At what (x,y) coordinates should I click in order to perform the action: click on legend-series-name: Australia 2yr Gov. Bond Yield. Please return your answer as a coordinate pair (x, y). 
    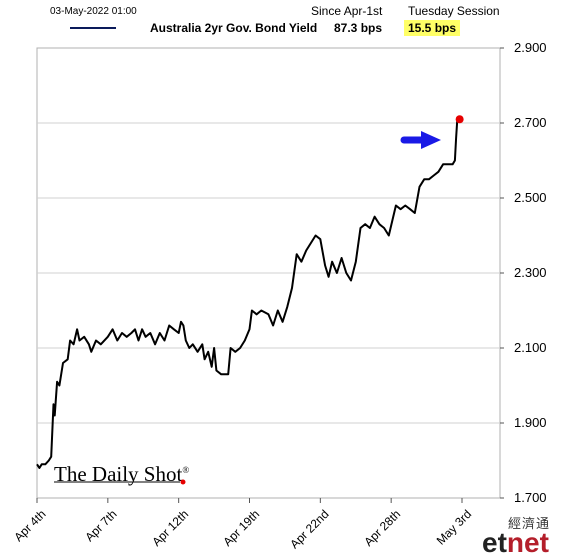
    Looking at the image, I should click on (234, 28).